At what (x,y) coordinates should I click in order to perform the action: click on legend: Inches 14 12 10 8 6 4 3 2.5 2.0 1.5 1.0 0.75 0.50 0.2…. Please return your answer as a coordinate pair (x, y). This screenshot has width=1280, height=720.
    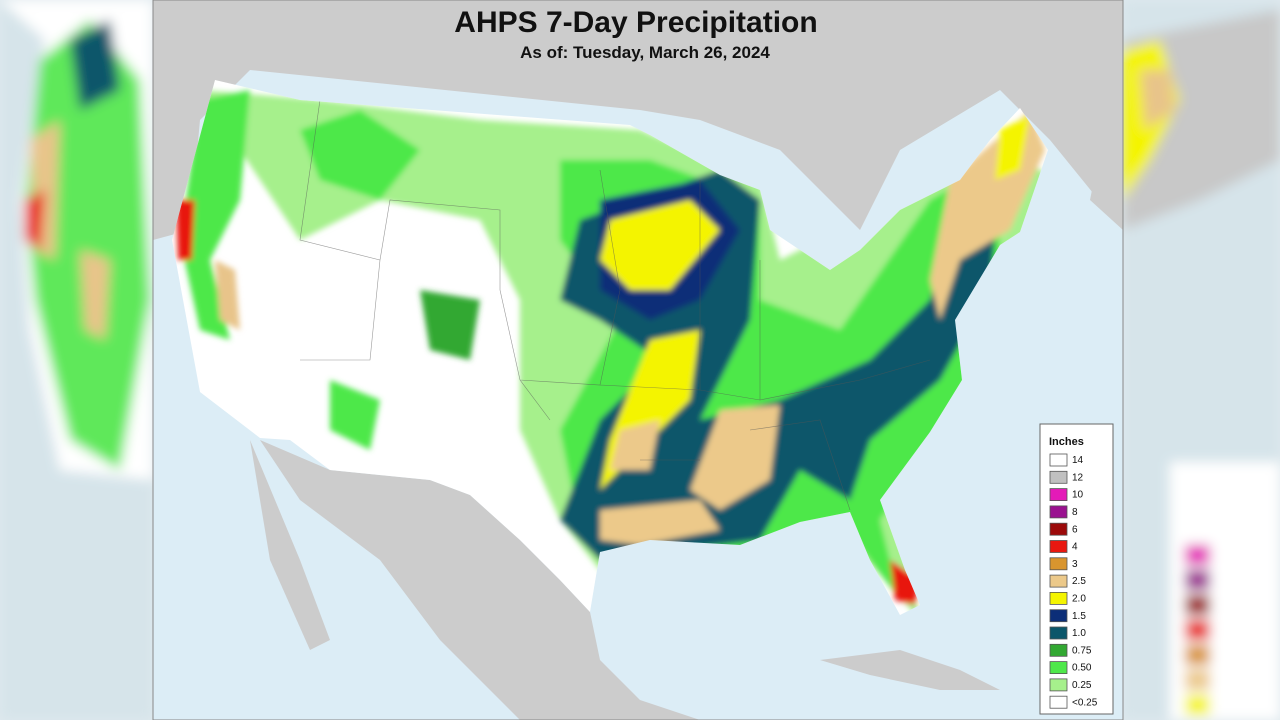
    Looking at the image, I should click on (1076, 569).